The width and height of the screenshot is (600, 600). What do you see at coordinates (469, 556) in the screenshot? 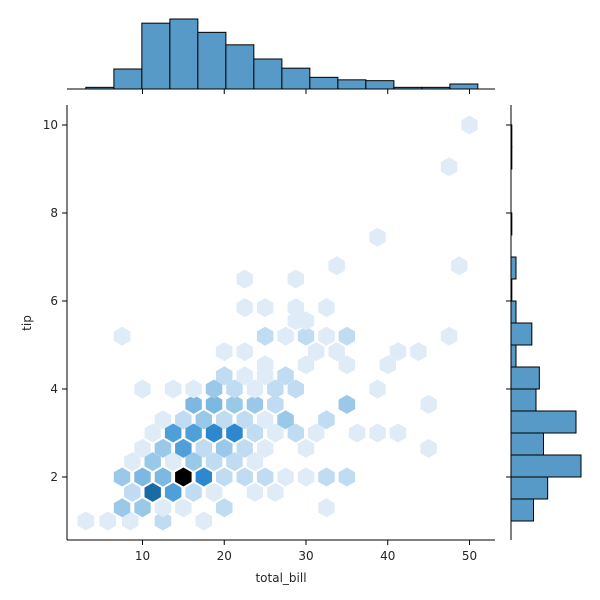
I see `x-tick-label: 50` at bounding box center [469, 556].